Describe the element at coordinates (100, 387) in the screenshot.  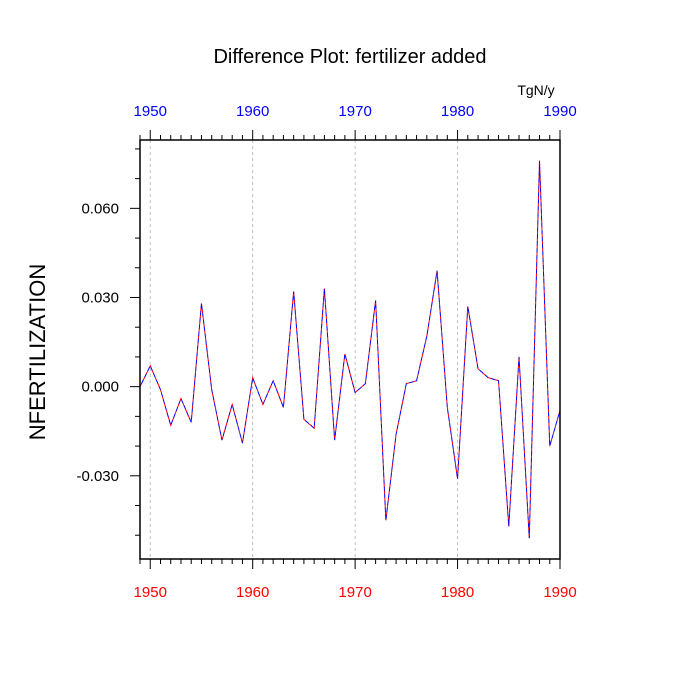
I see `y-tick-label-1: 0.000` at that location.